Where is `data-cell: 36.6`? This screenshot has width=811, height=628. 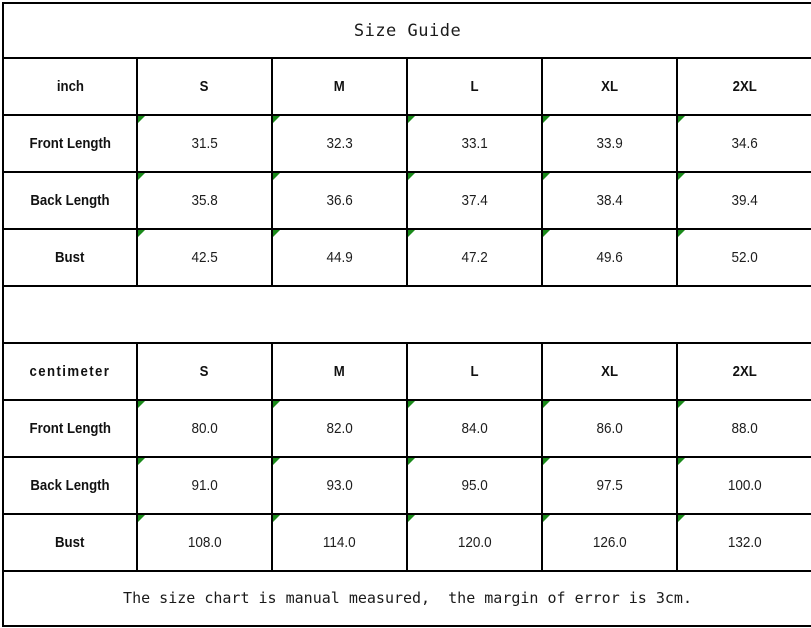
data-cell: 36.6 is located at coordinates (339, 200).